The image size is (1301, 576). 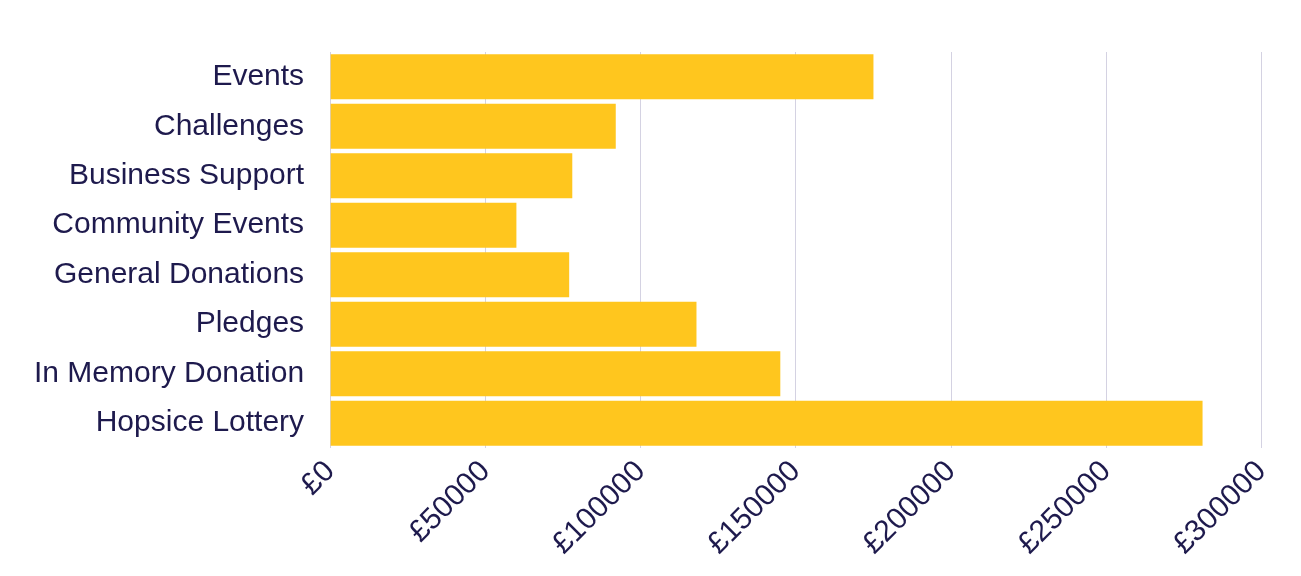 I want to click on y-tick-label: Business Support, so click(x=186, y=173).